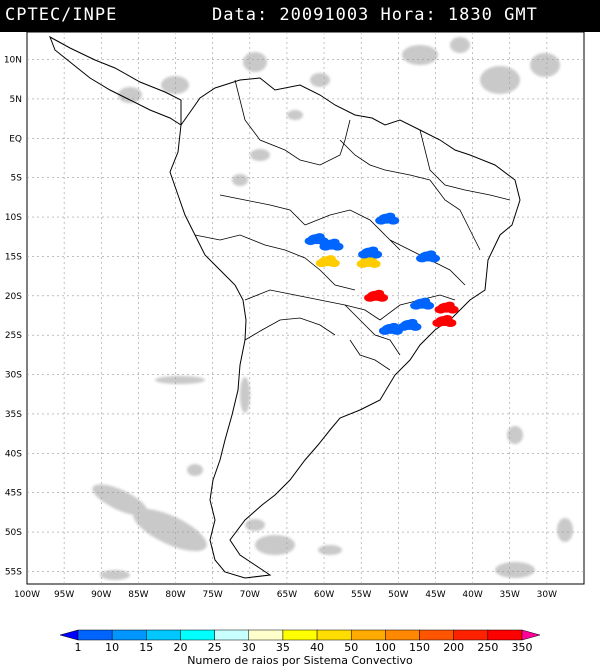  What do you see at coordinates (13, 61) in the screenshot?
I see `lat-tick-label: 10N` at bounding box center [13, 61].